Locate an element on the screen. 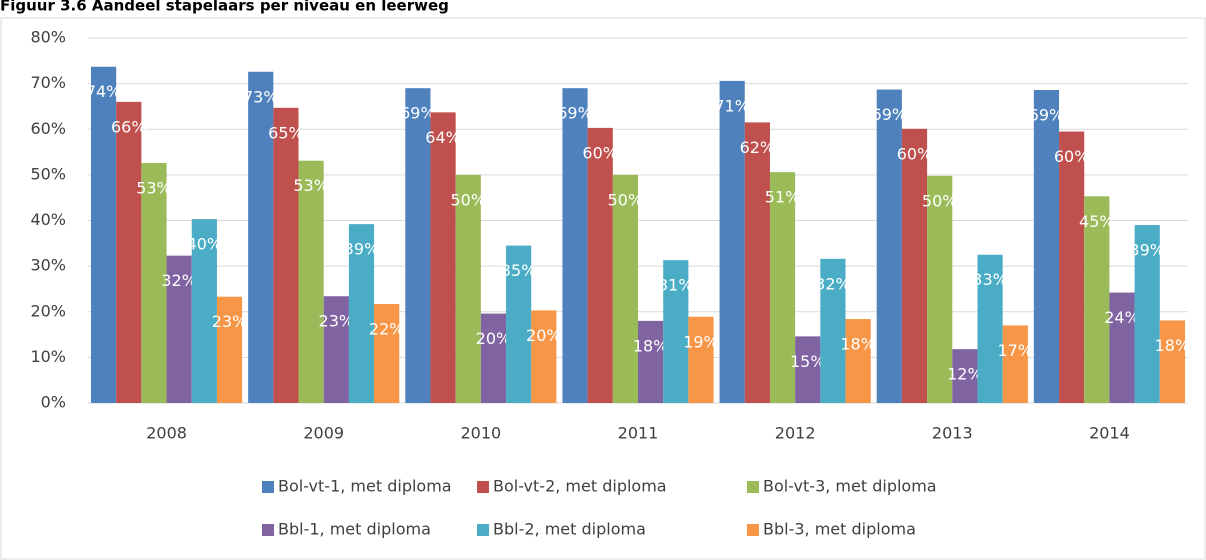  y-tick-label: 40% is located at coordinates (48, 219).